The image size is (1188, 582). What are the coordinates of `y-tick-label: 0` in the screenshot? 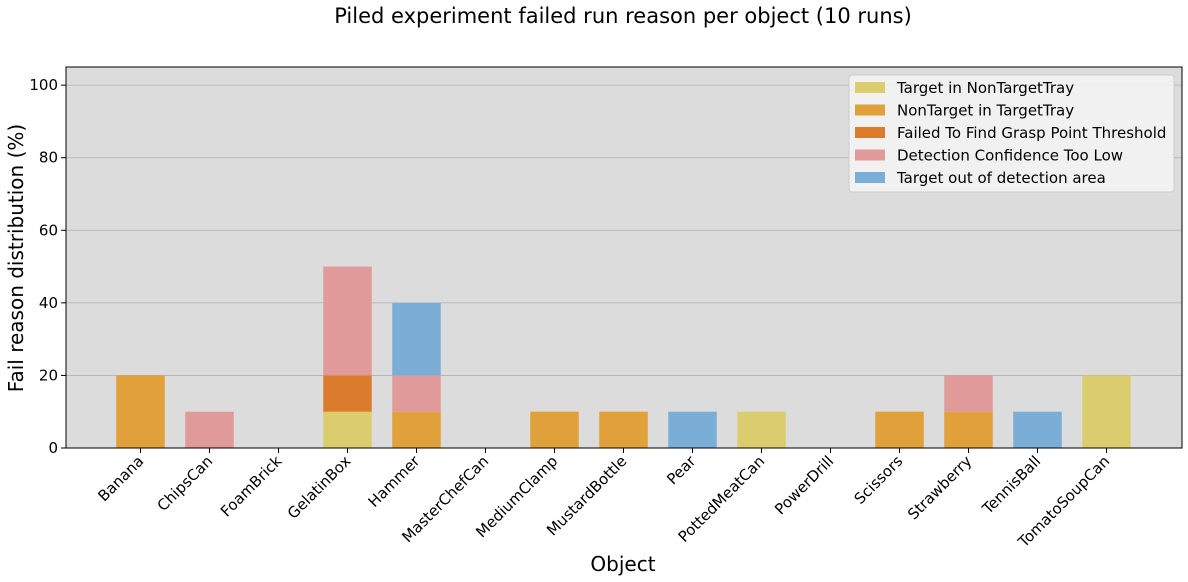 It's located at (53, 448).